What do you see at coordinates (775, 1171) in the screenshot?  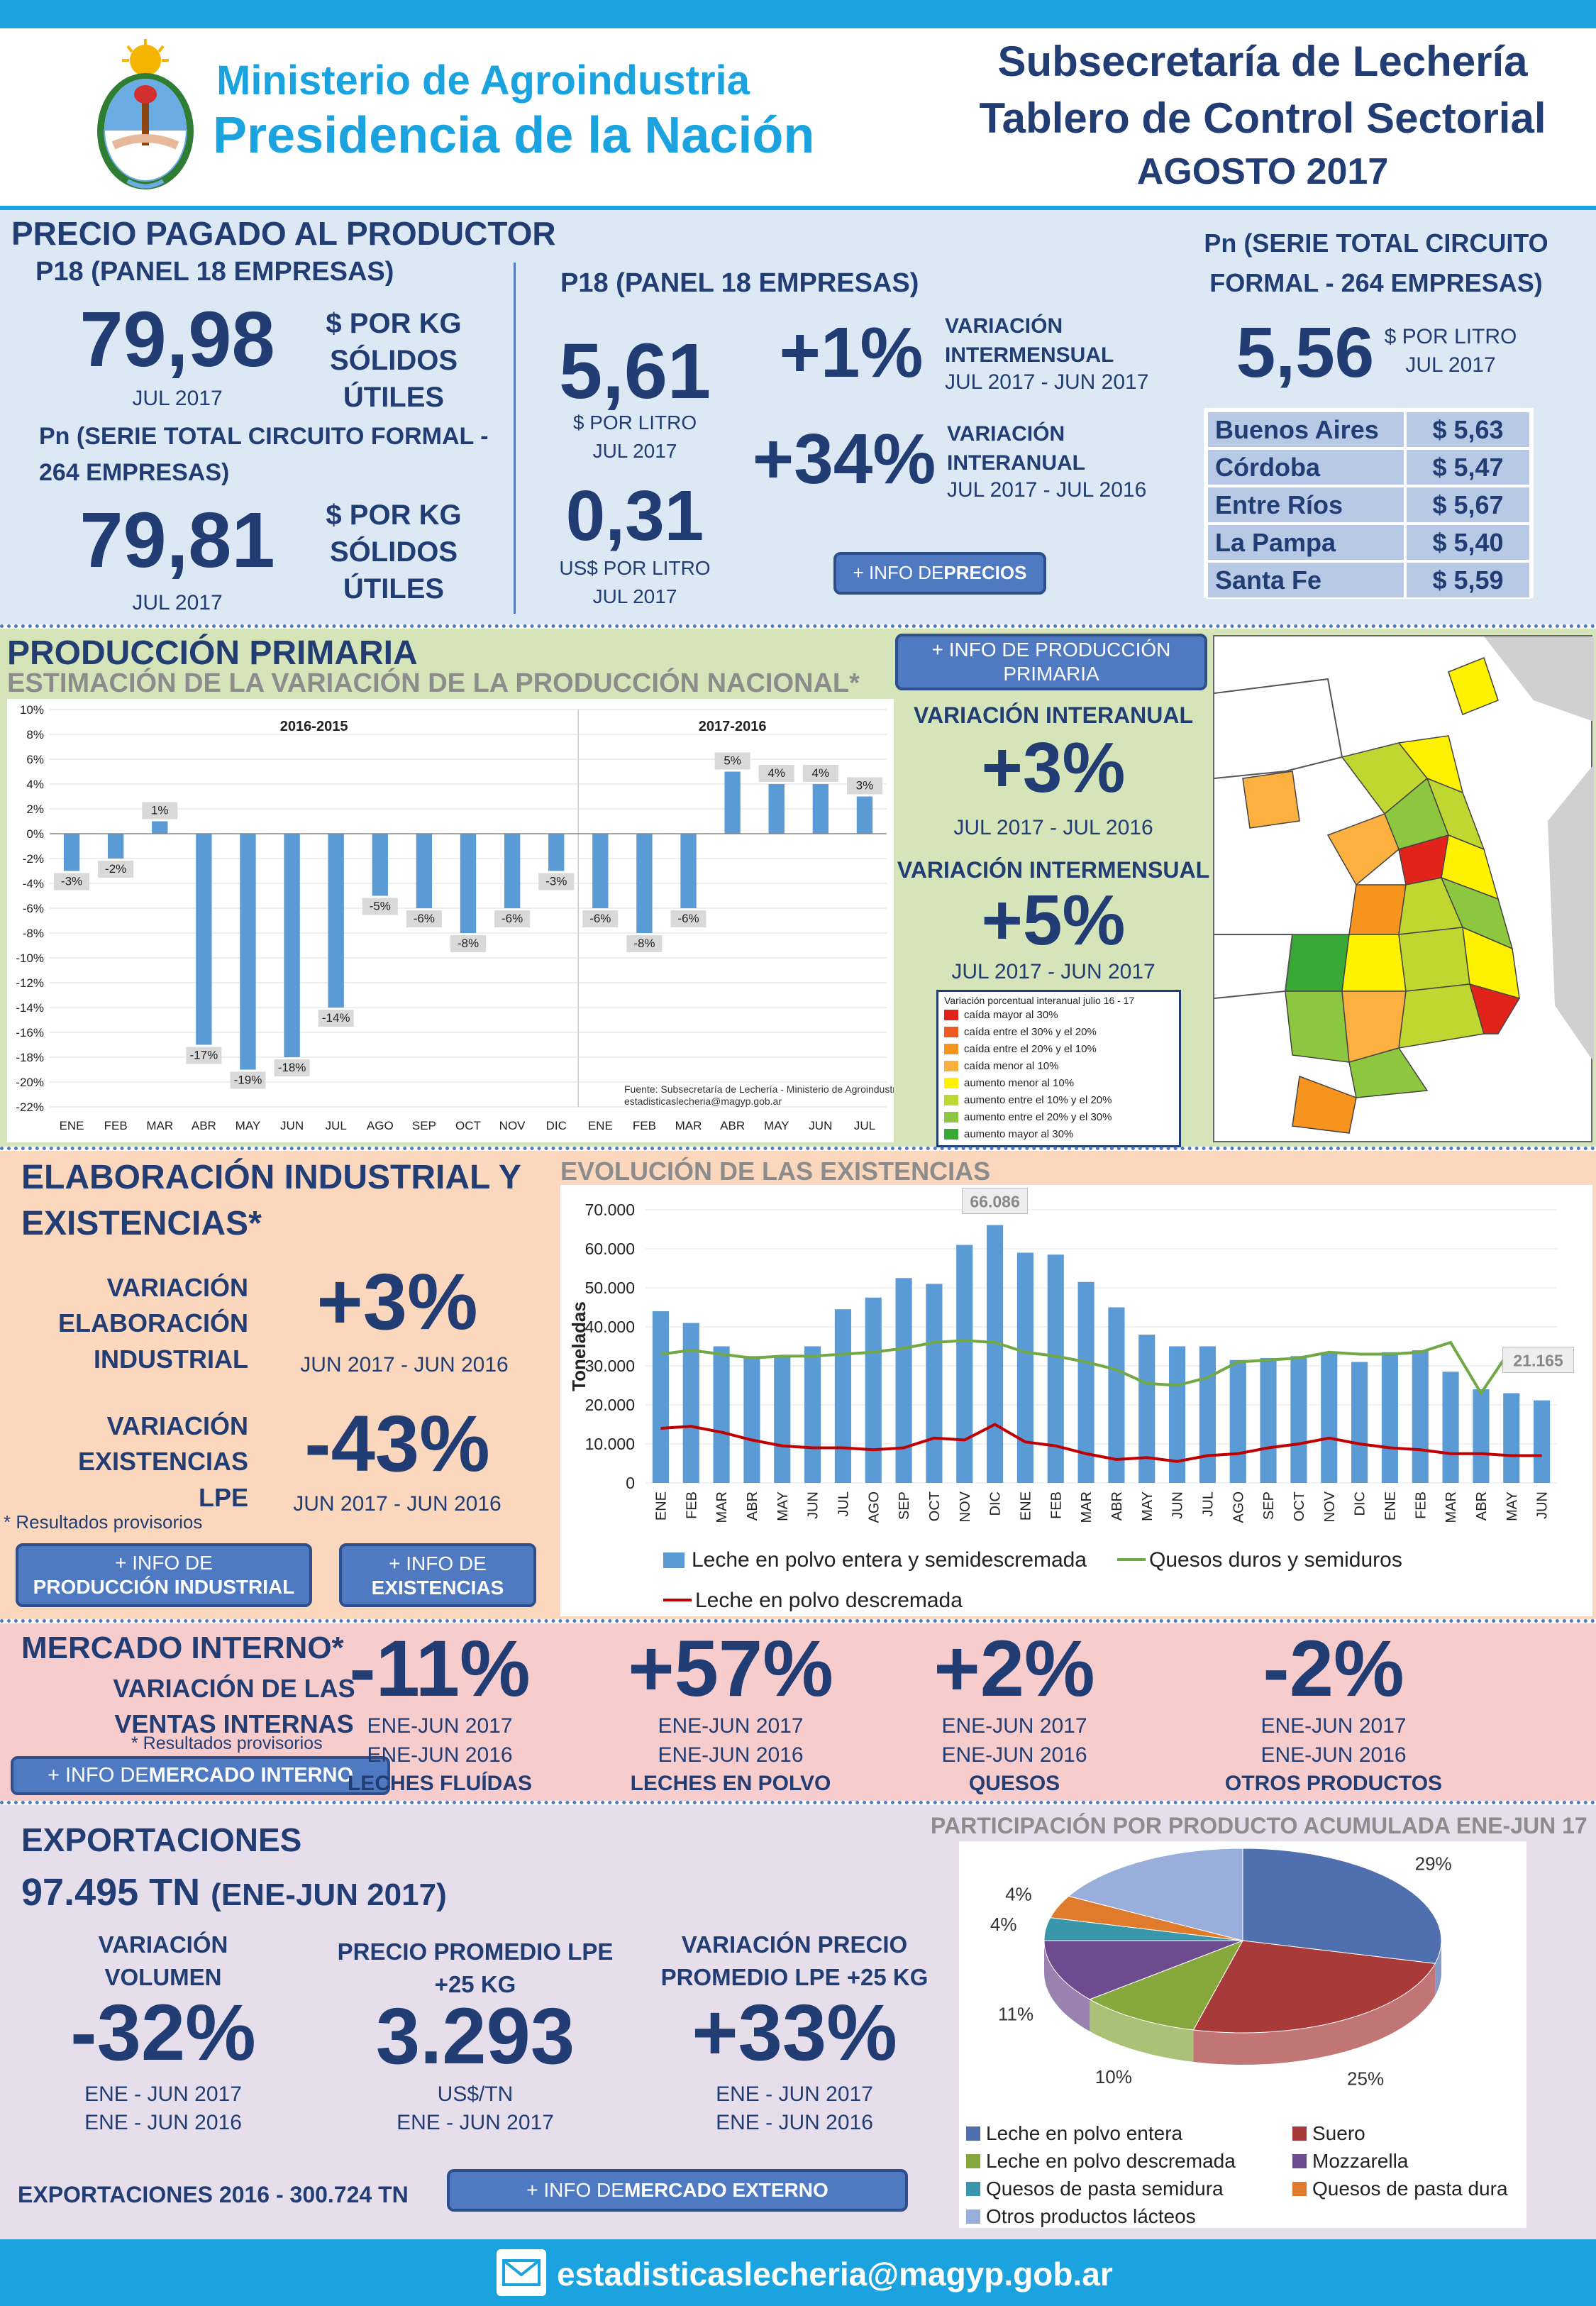 I see `existencias-chart-title: EVOLUCIÓN DE LAS EXISTENCIAS` at bounding box center [775, 1171].